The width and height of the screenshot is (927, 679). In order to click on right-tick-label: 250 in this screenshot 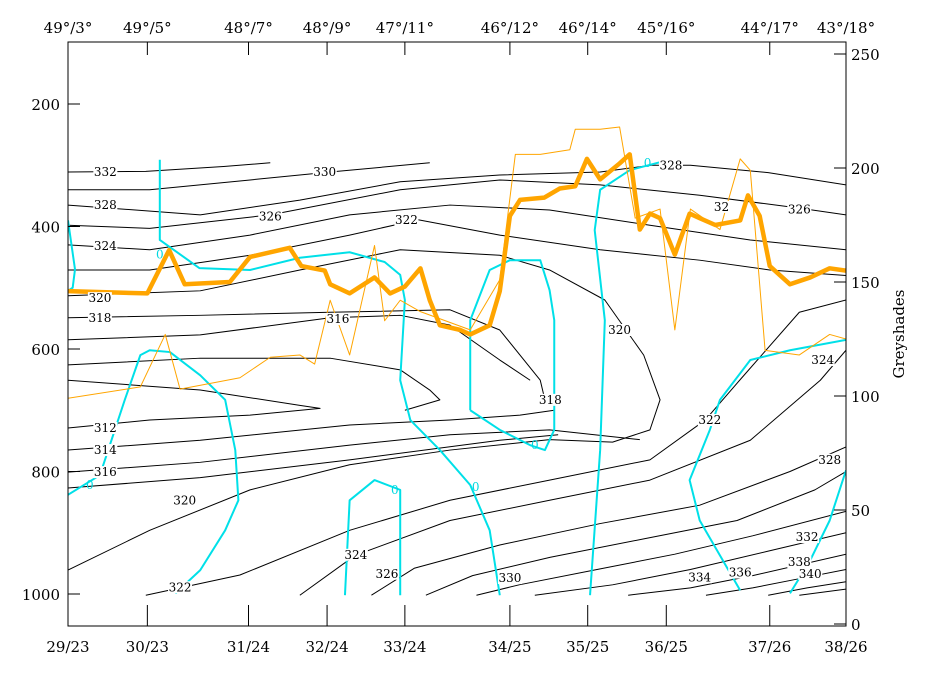, I will do `click(865, 55)`.